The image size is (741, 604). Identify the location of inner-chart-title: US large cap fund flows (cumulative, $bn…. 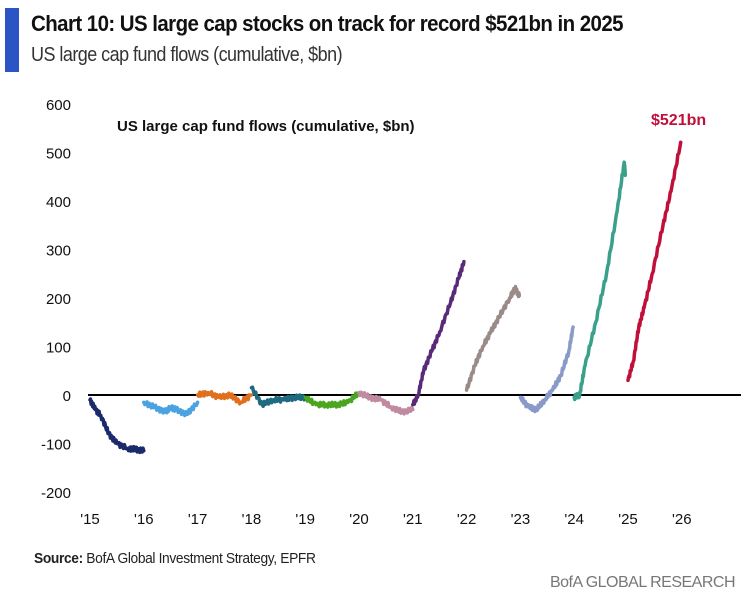
(266, 126).